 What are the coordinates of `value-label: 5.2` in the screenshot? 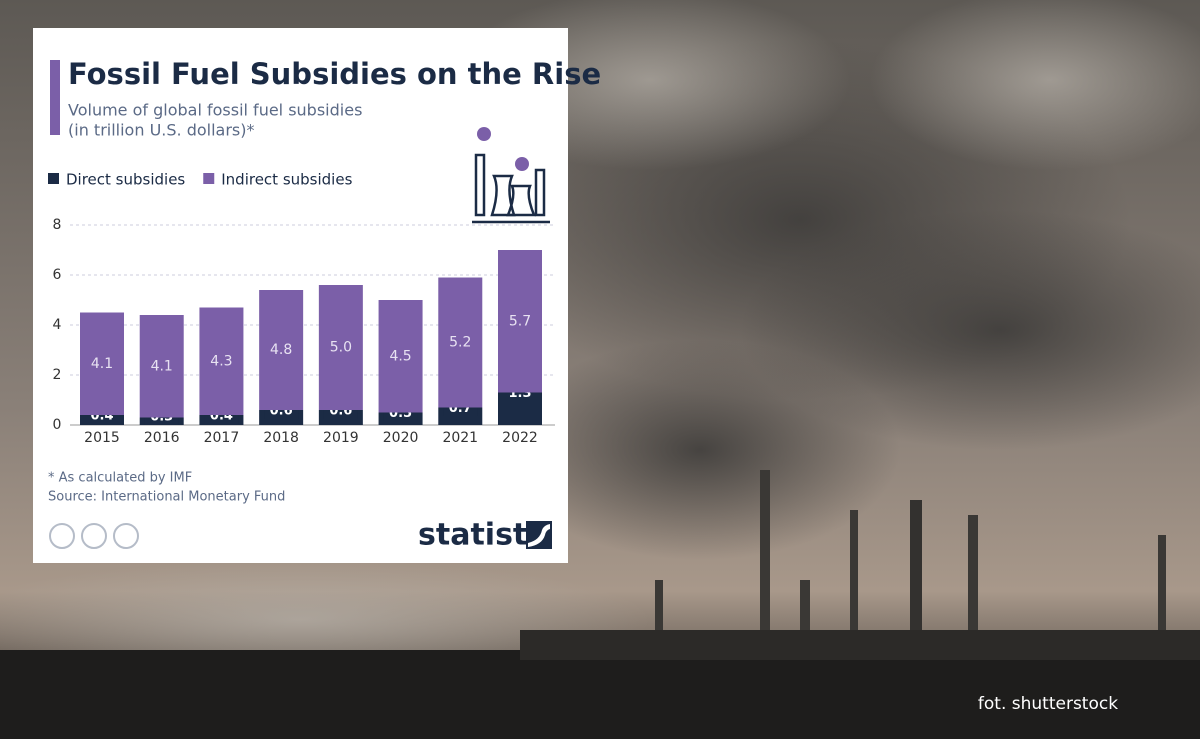 It's located at (460, 343).